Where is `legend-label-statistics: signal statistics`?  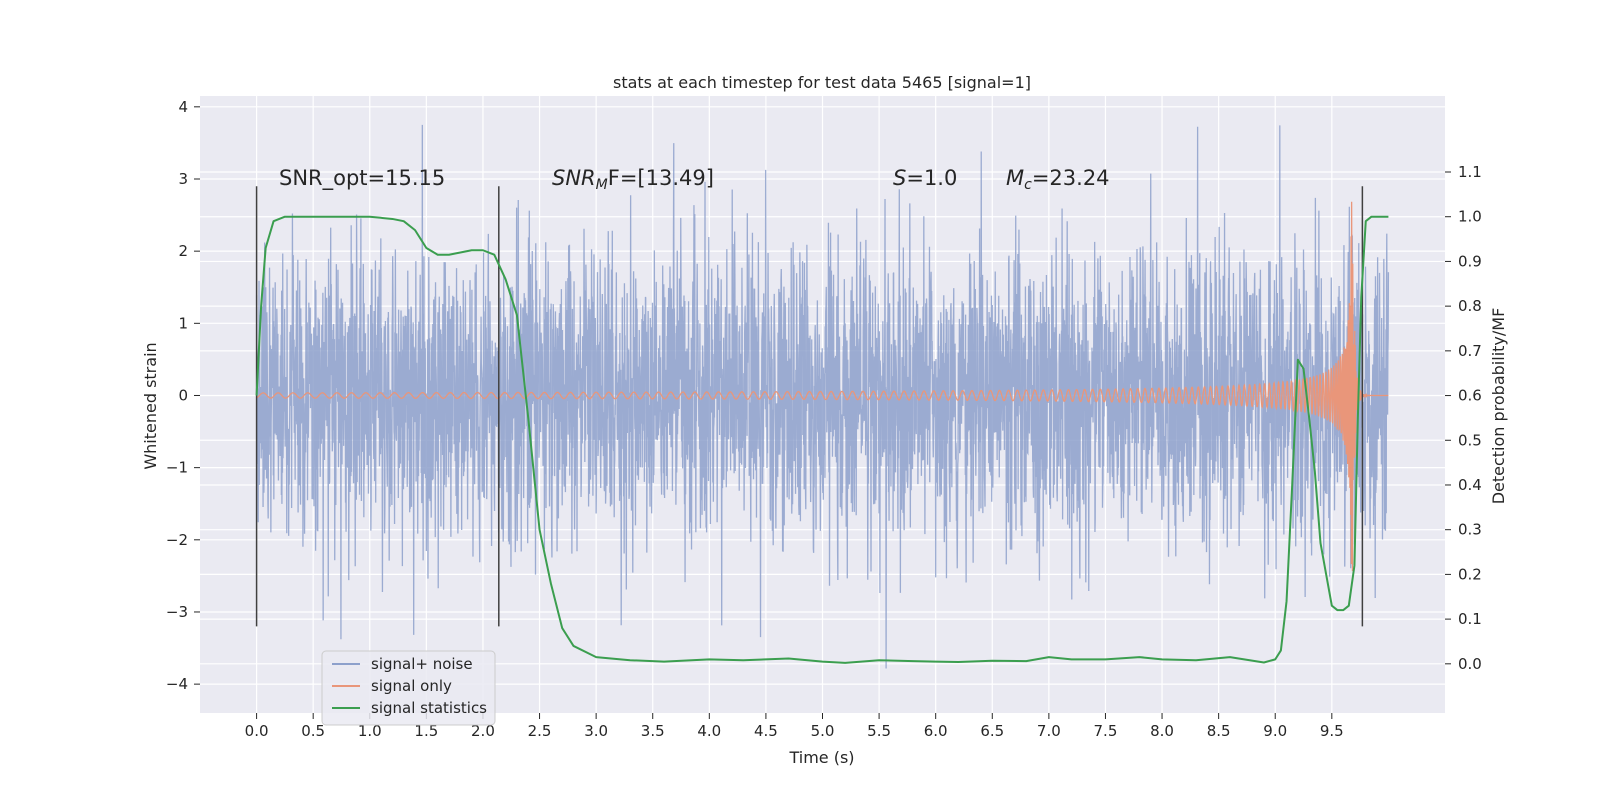 legend-label-statistics: signal statistics is located at coordinates (429, 708).